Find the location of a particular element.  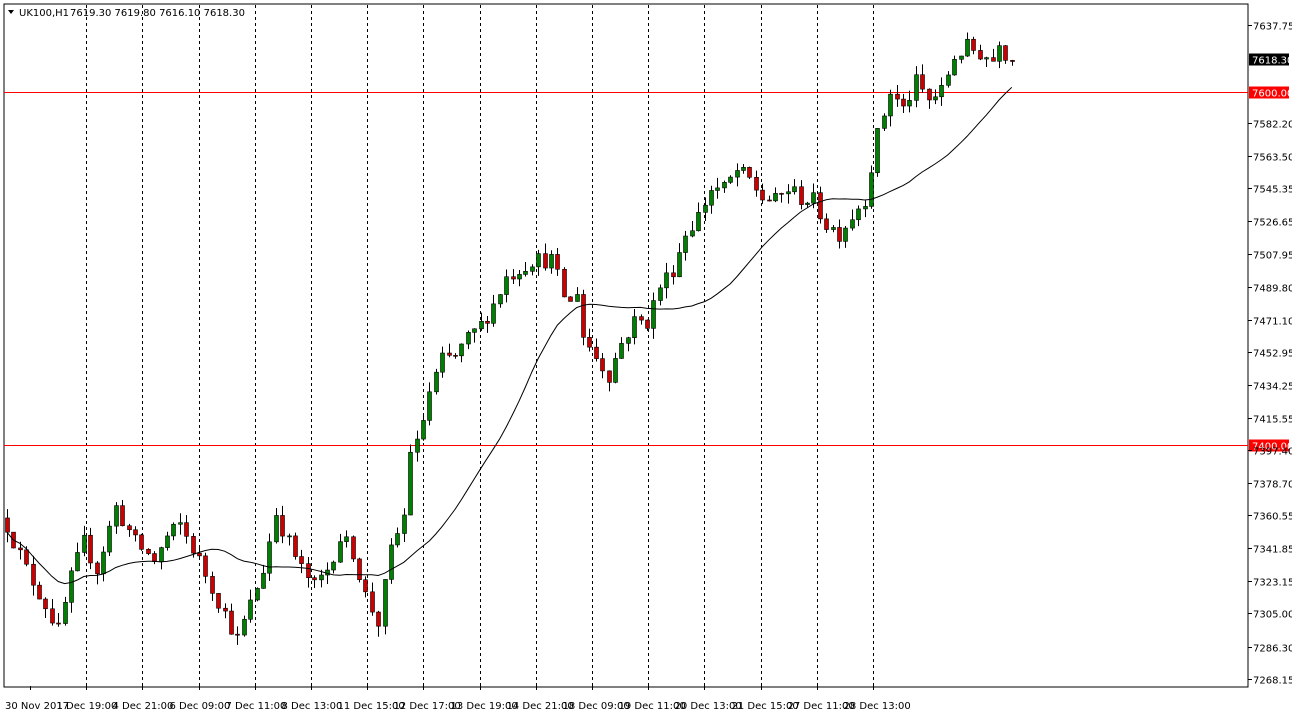

time-label: 11 Dec 15:00 is located at coordinates (371, 706).